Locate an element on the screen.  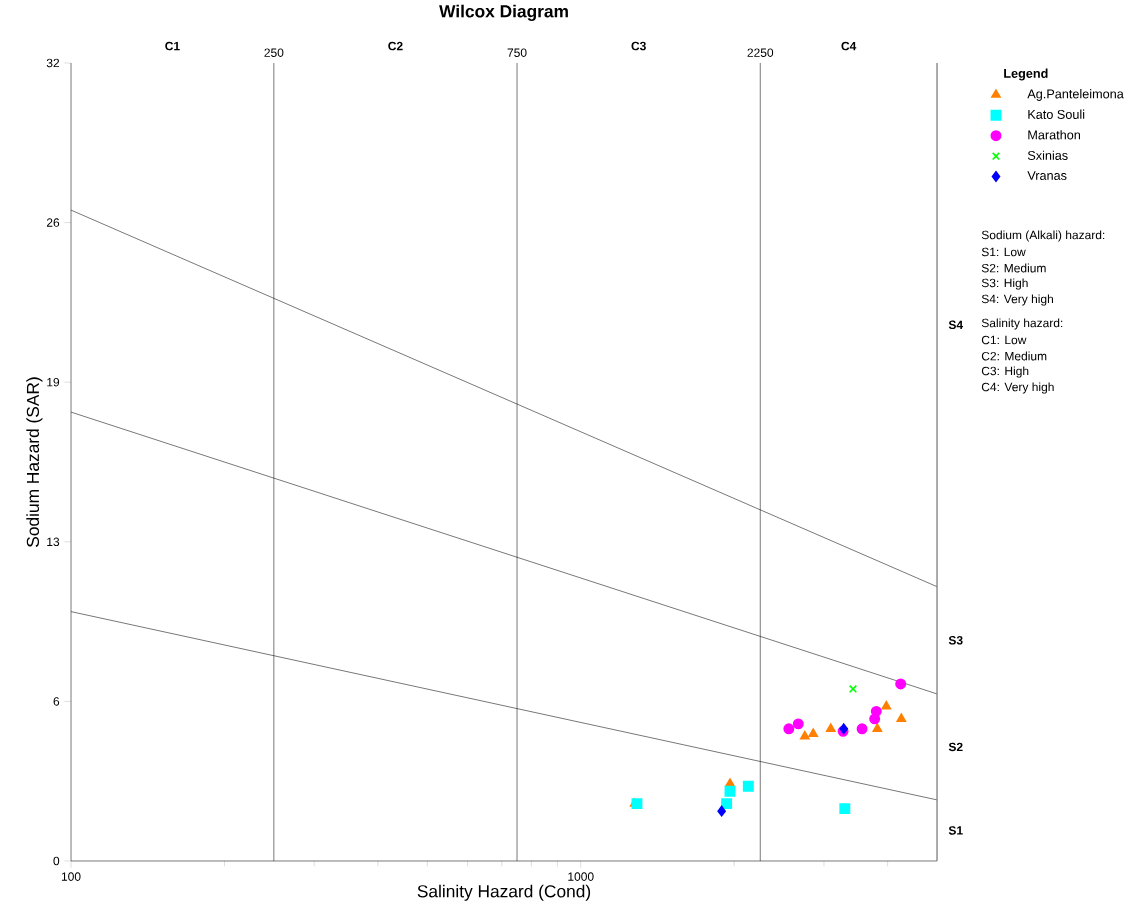
y-tick-label: 32 is located at coordinates (53, 63).